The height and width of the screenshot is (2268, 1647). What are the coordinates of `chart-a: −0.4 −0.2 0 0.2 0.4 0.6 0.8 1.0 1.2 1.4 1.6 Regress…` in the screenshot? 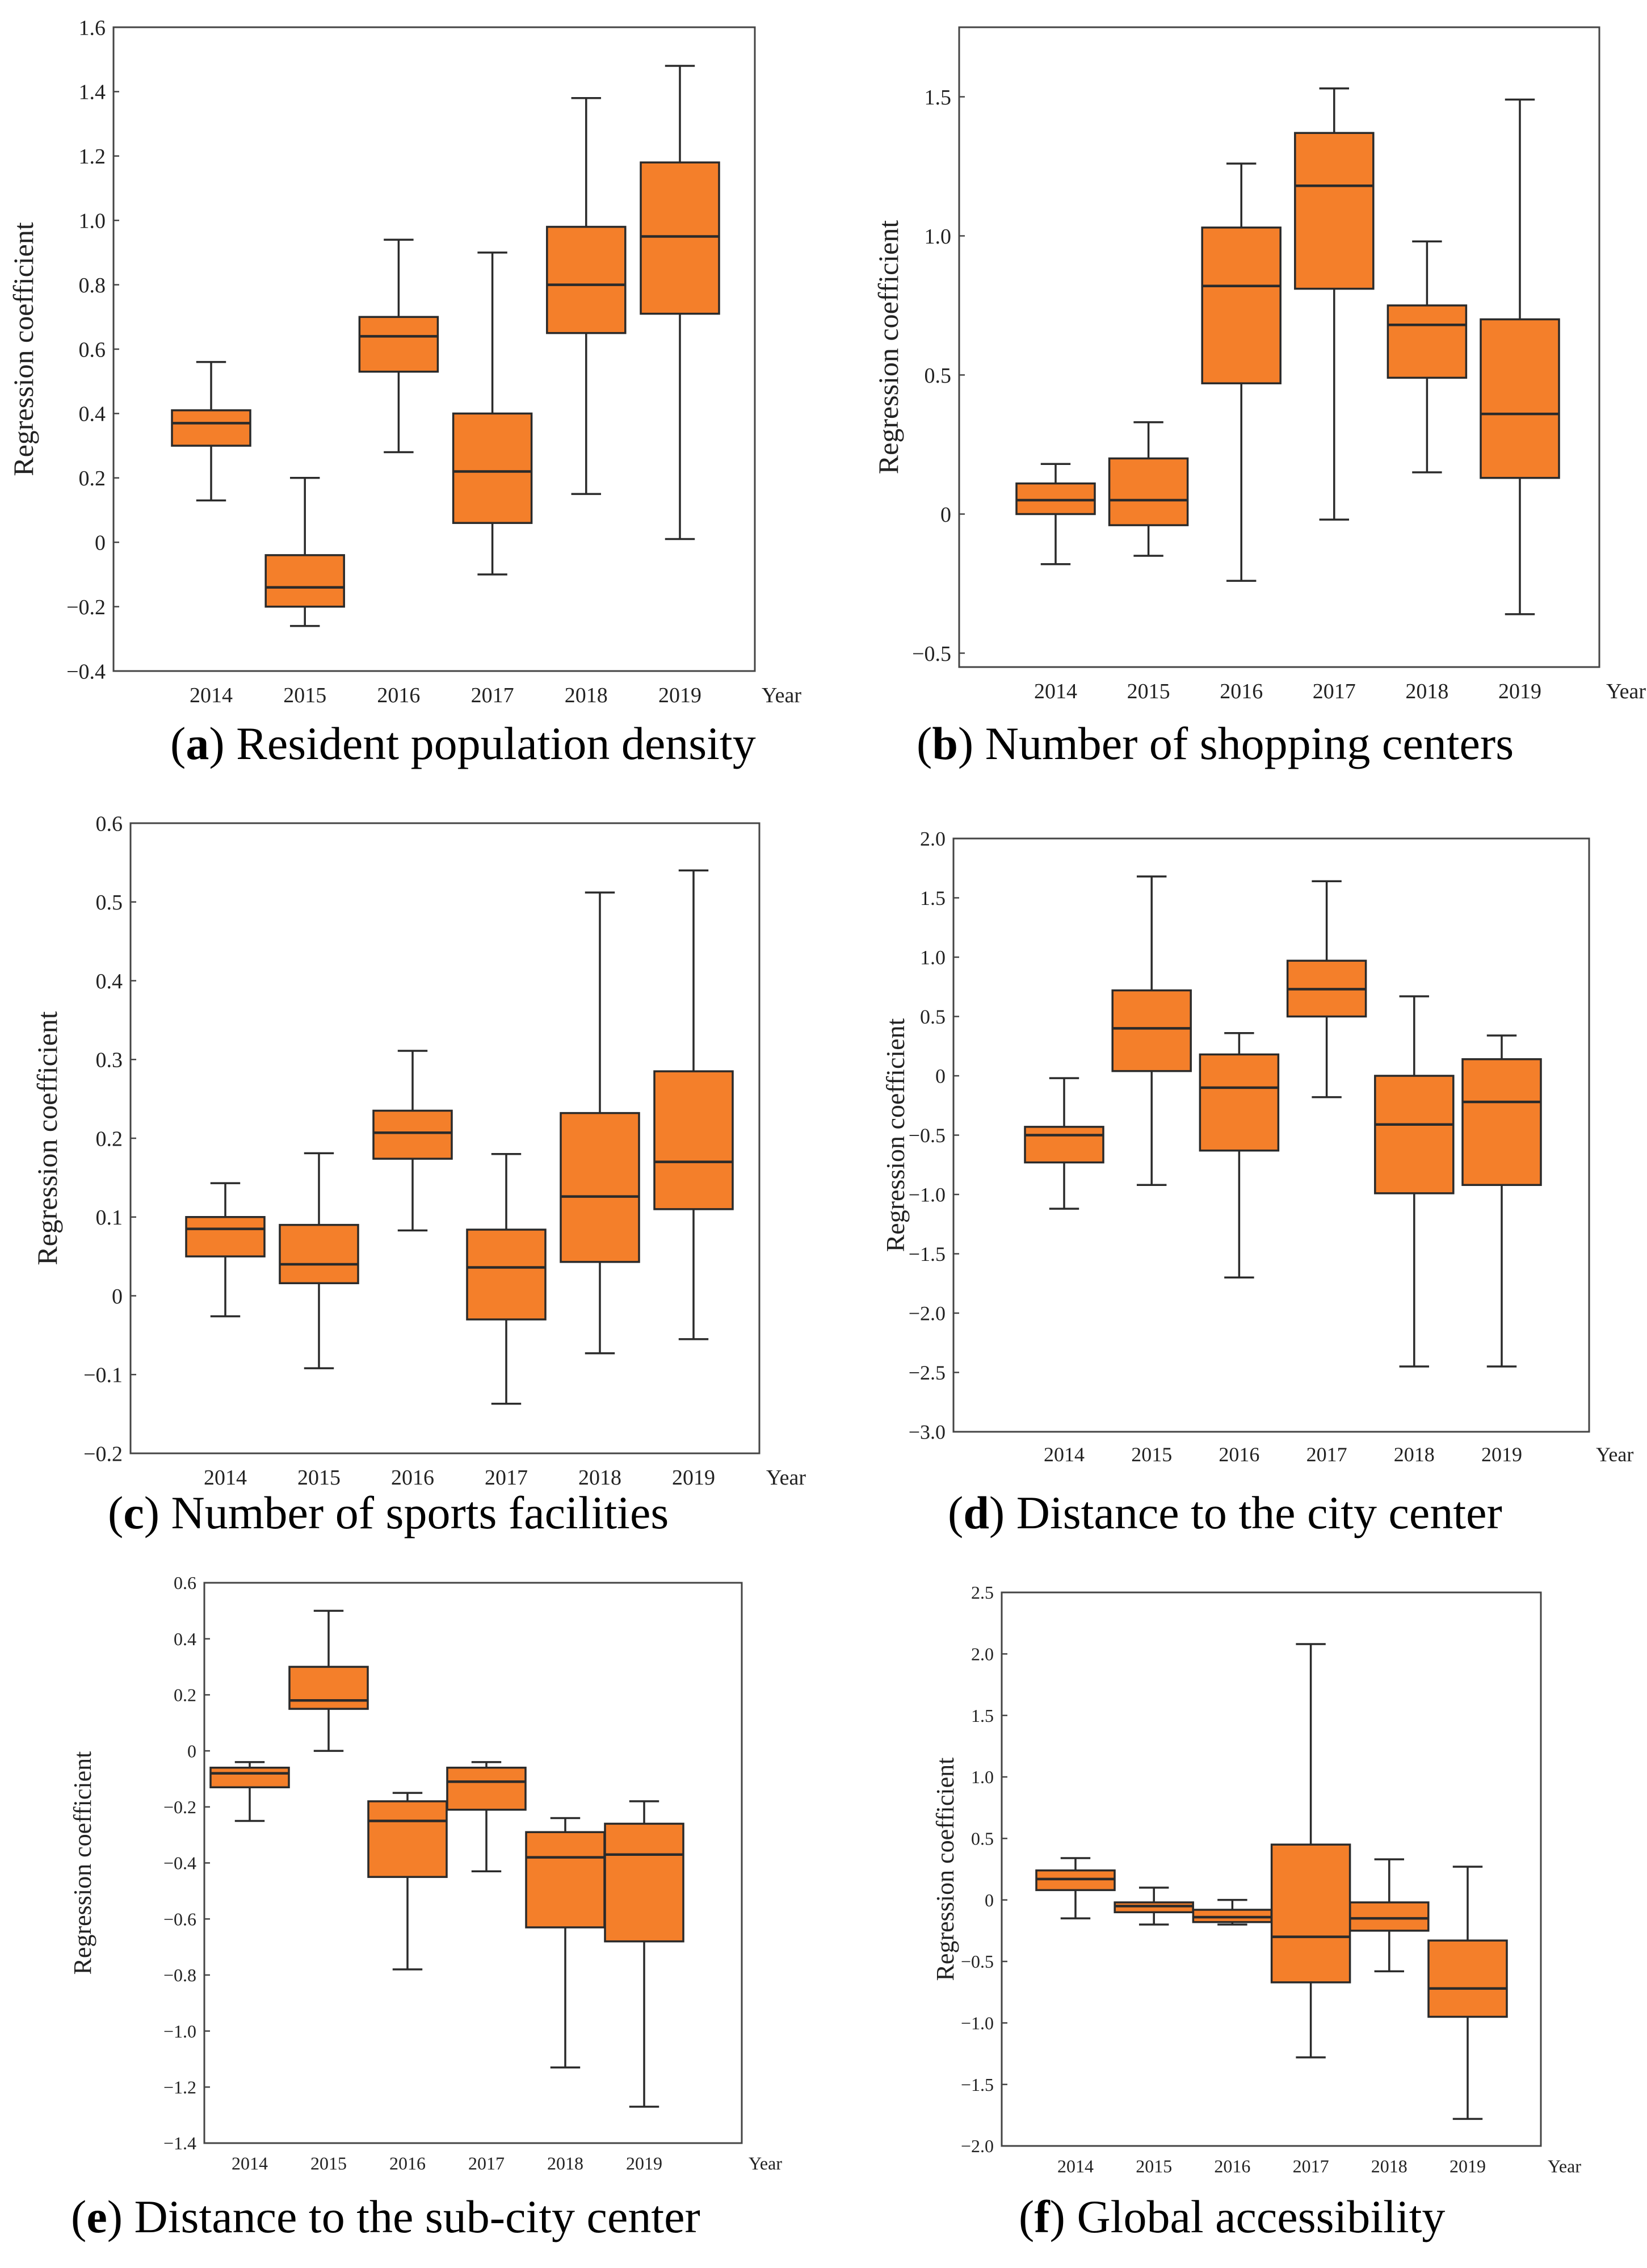 It's located at (404, 361).